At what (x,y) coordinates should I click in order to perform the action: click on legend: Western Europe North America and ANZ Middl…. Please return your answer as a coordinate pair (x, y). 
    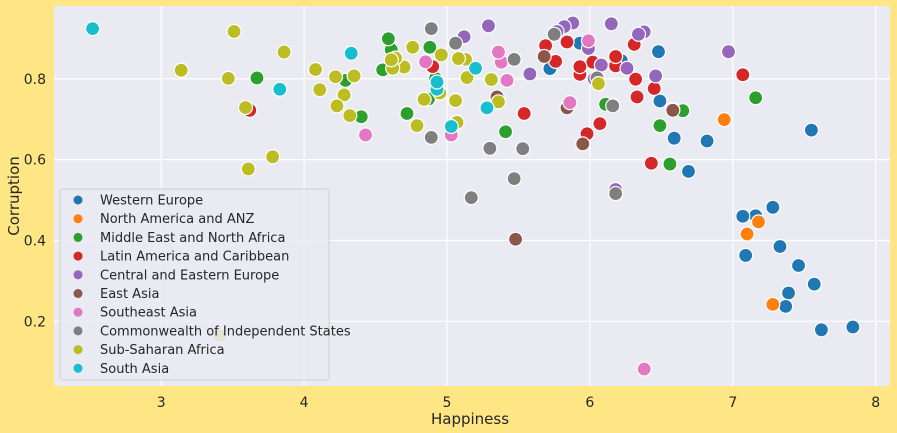
    Looking at the image, I should click on (205, 284).